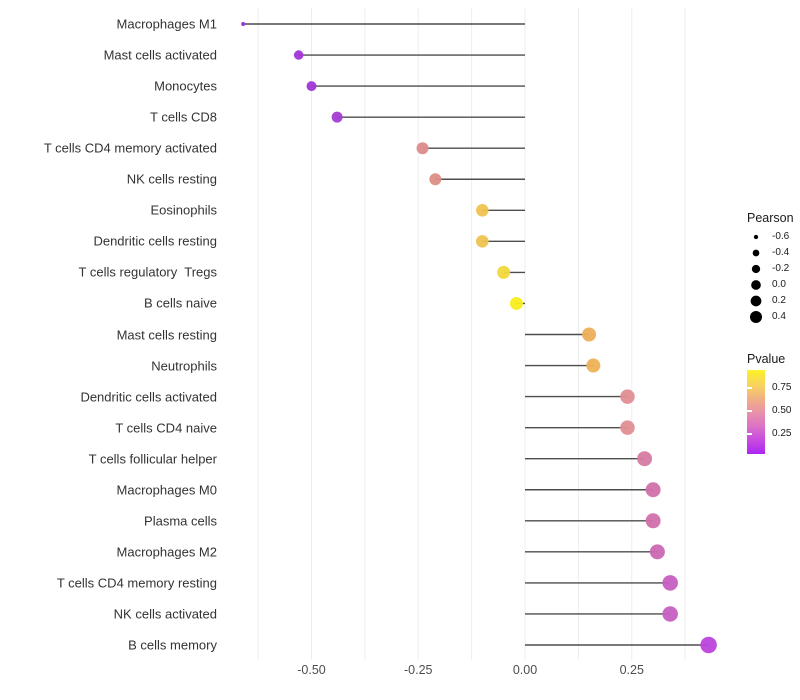  What do you see at coordinates (779, 284) in the screenshot?
I see `size-legend-entry-label: 0.0` at bounding box center [779, 284].